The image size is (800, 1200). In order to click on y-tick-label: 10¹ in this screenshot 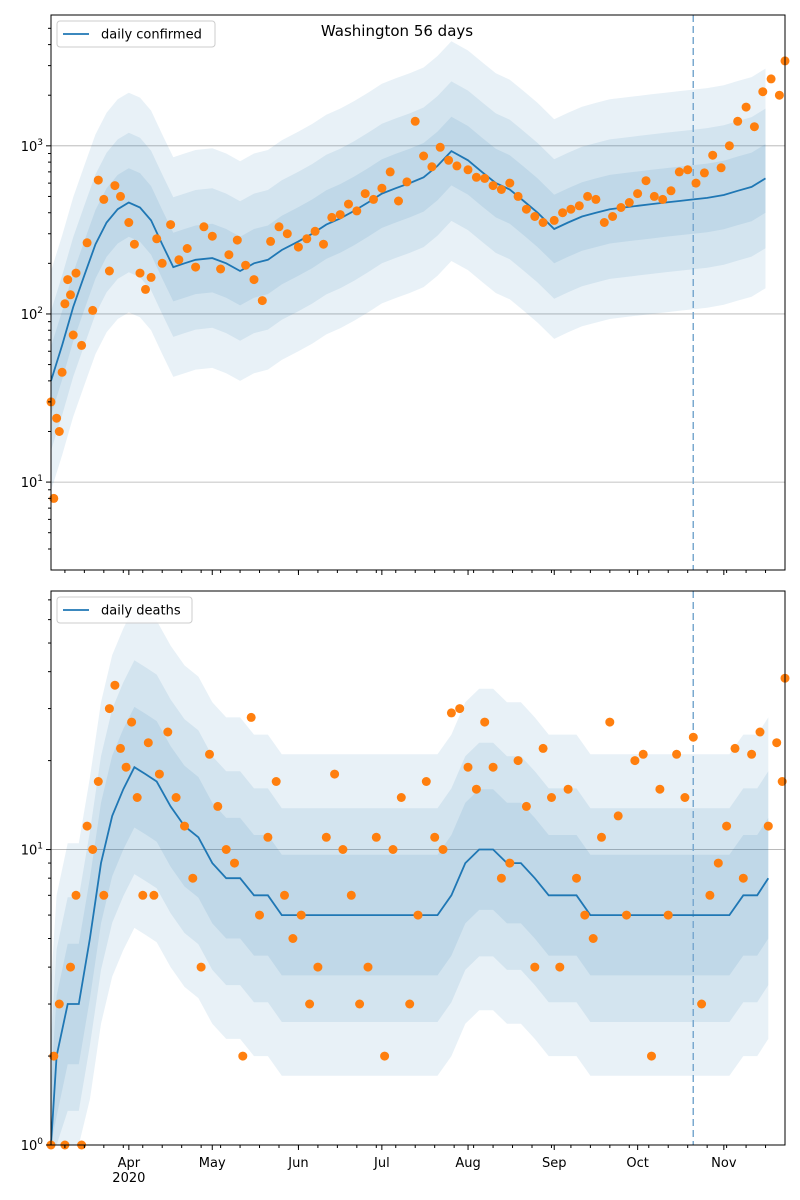, I will do `click(32, 850)`.